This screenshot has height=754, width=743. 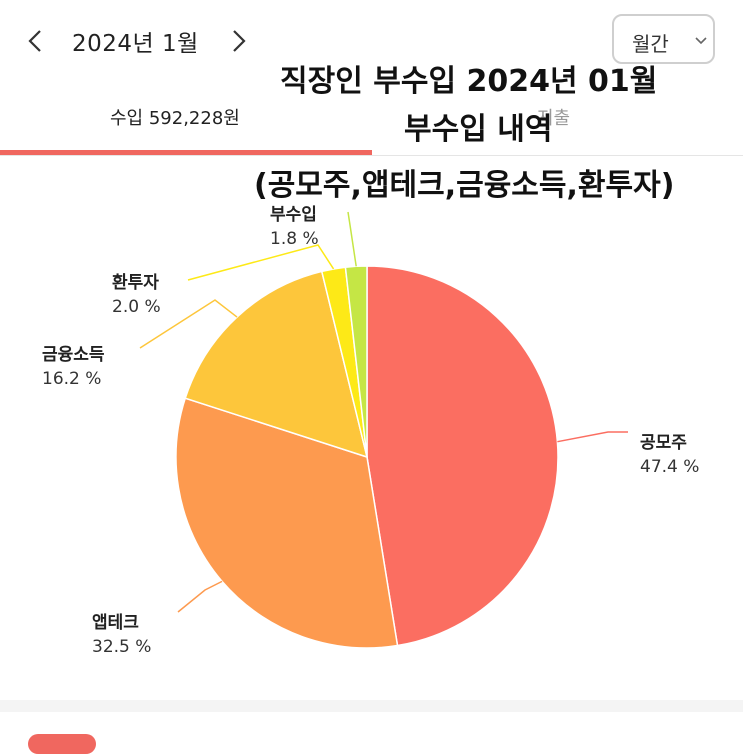 What do you see at coordinates (294, 239) in the screenshot?
I see `slice-percent-5: 1.8 %` at bounding box center [294, 239].